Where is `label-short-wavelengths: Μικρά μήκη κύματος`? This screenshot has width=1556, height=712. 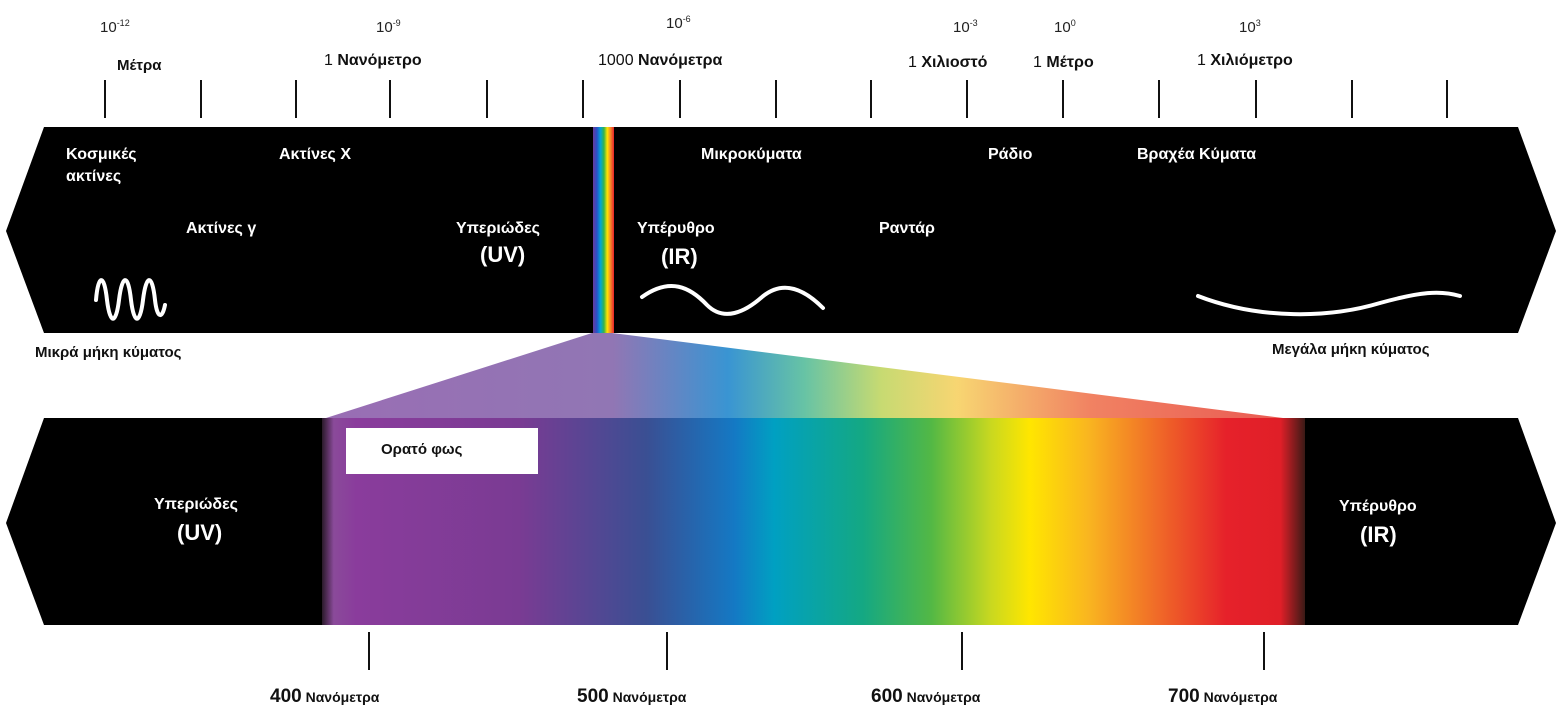
label-short-wavelengths: Μικρά μήκη κύματος is located at coordinates (108, 352).